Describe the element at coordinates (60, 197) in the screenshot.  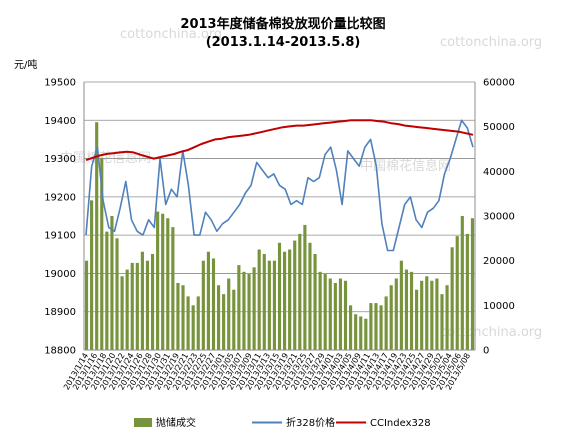
I see `y-left-tick-label: 19200` at that location.